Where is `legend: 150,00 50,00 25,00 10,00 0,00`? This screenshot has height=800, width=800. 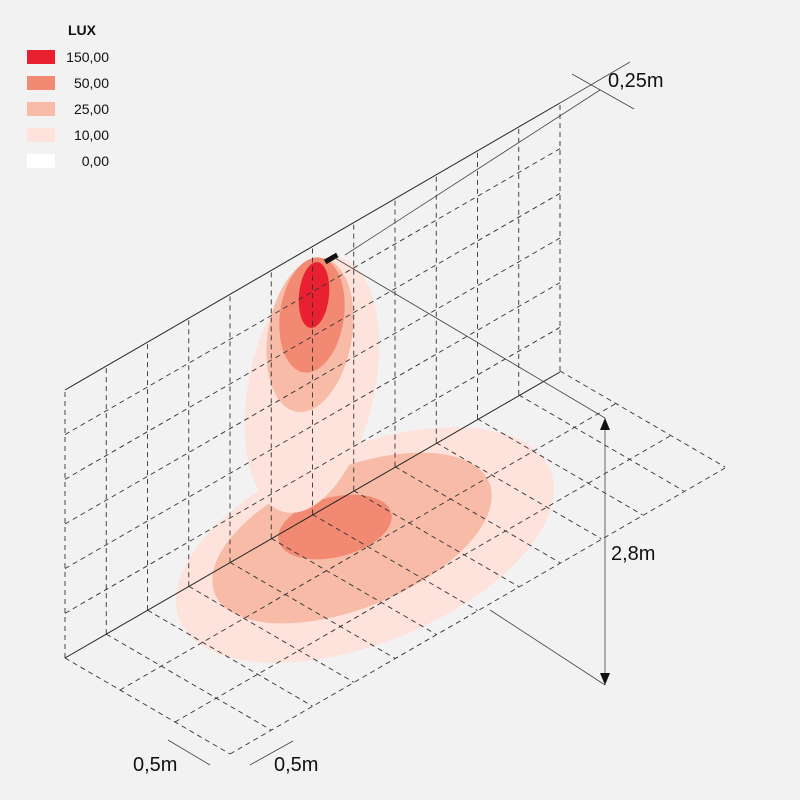
legend: 150,00 50,00 25,00 10,00 0,00 is located at coordinates (68, 109).